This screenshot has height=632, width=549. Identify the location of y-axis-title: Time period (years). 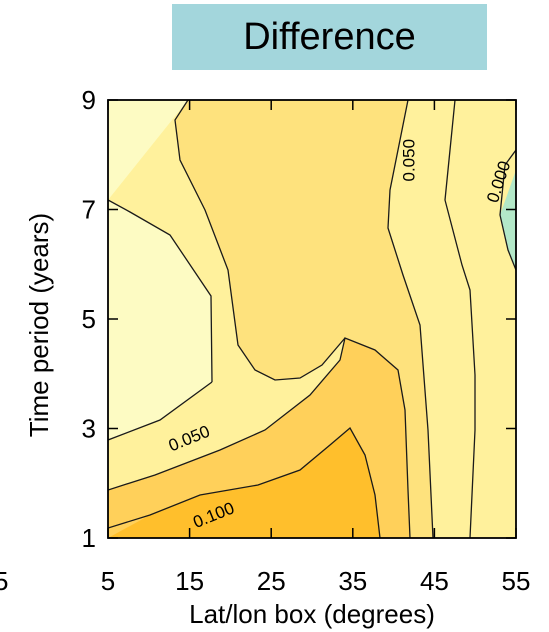
(39, 325).